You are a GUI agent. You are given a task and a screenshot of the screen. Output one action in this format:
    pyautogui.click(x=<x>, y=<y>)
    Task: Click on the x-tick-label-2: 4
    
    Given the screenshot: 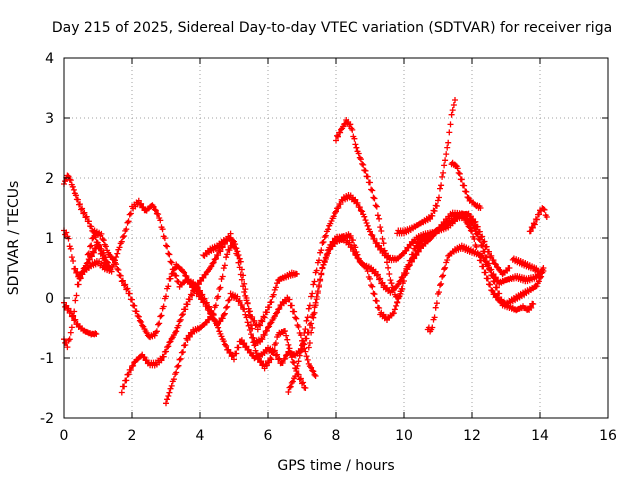 What is the action you would take?
    pyautogui.click(x=200, y=436)
    